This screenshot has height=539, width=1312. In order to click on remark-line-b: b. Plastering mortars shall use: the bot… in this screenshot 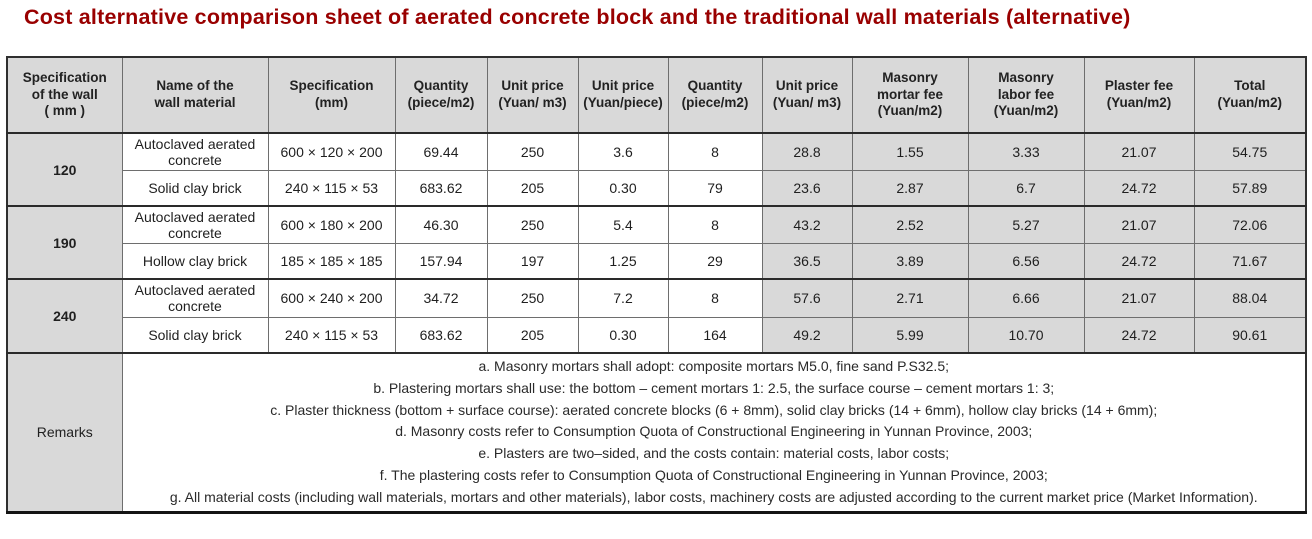, I will do `click(714, 387)`.